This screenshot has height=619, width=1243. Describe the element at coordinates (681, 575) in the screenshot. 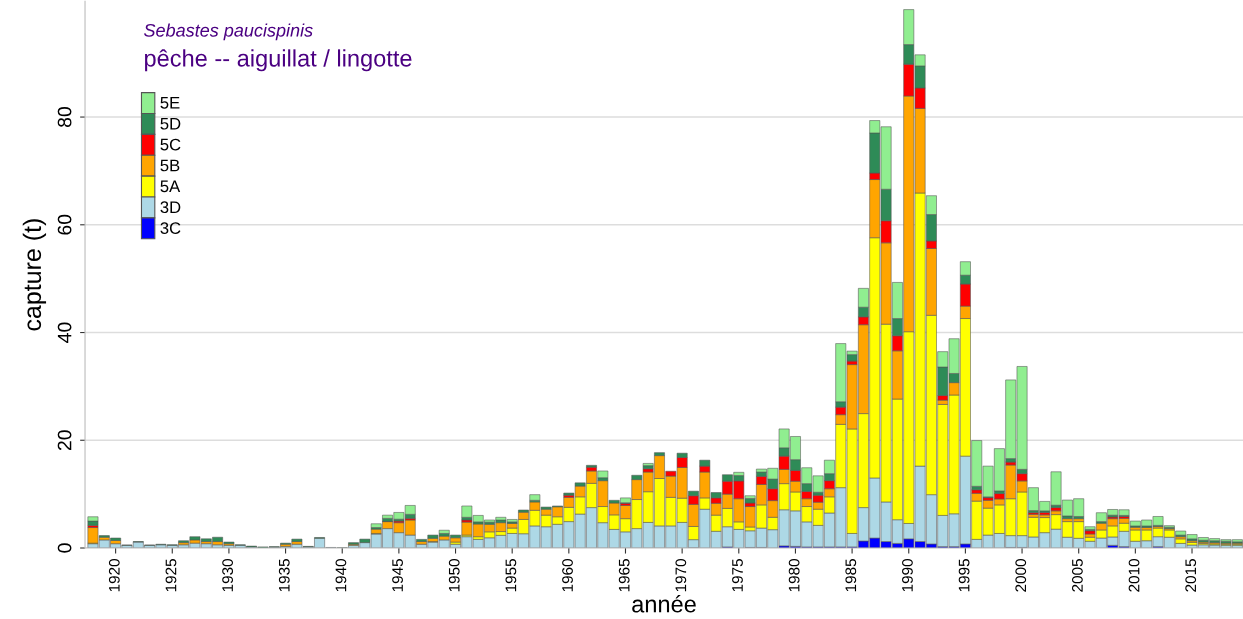

I see `x-tick-label: 1970` at that location.